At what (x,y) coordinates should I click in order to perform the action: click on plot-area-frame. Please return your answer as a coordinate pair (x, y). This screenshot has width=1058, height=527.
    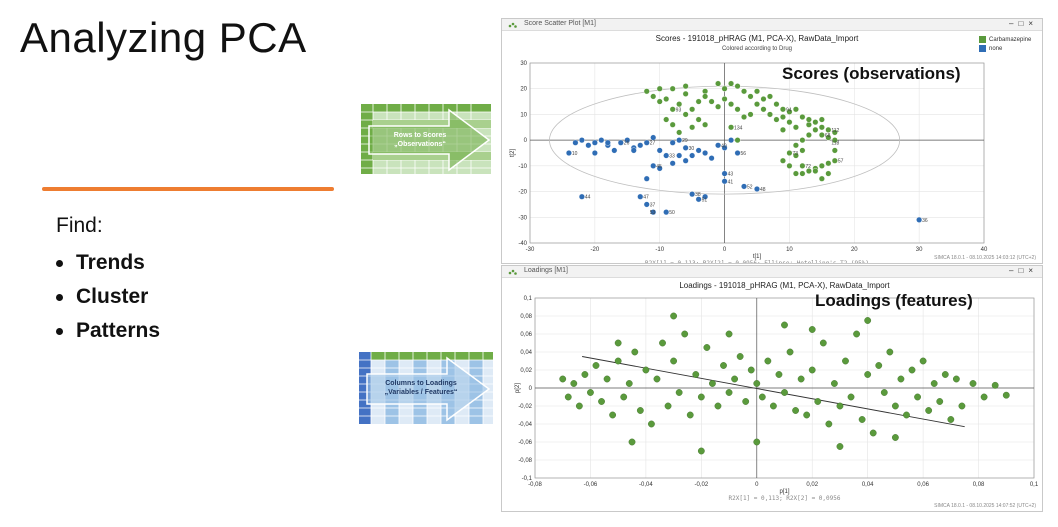
    Looking at the image, I should click on (757, 153).